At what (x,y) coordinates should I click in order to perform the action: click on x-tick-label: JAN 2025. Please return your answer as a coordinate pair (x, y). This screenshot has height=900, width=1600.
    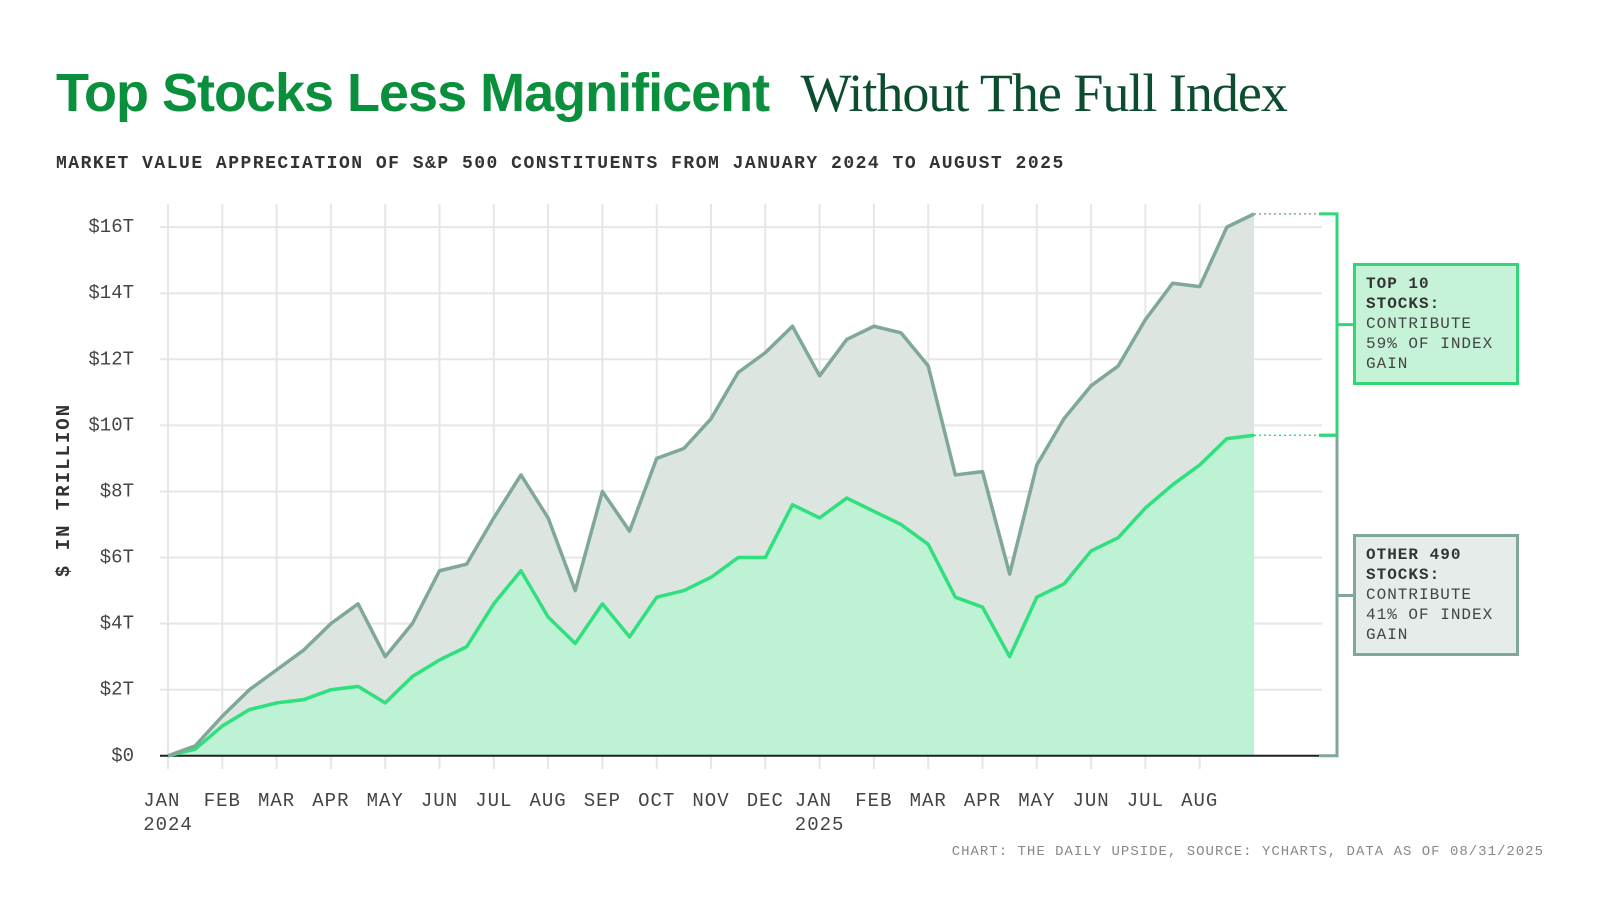
    Looking at the image, I should click on (819, 813).